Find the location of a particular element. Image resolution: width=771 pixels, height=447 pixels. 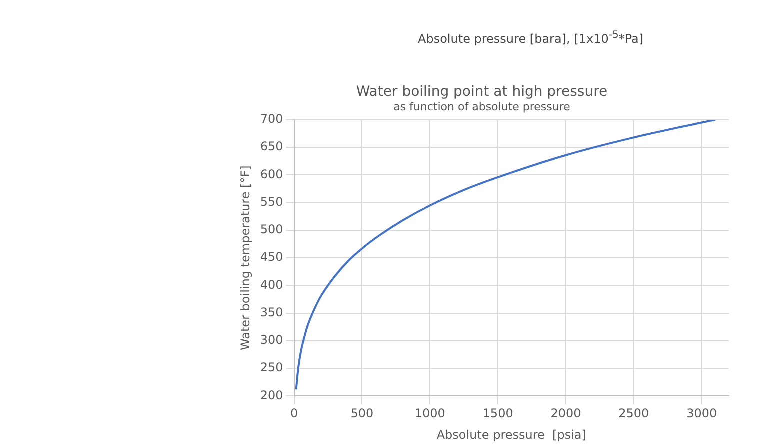

y-axis-title: Water boiling temperature [°F] is located at coordinates (245, 258).